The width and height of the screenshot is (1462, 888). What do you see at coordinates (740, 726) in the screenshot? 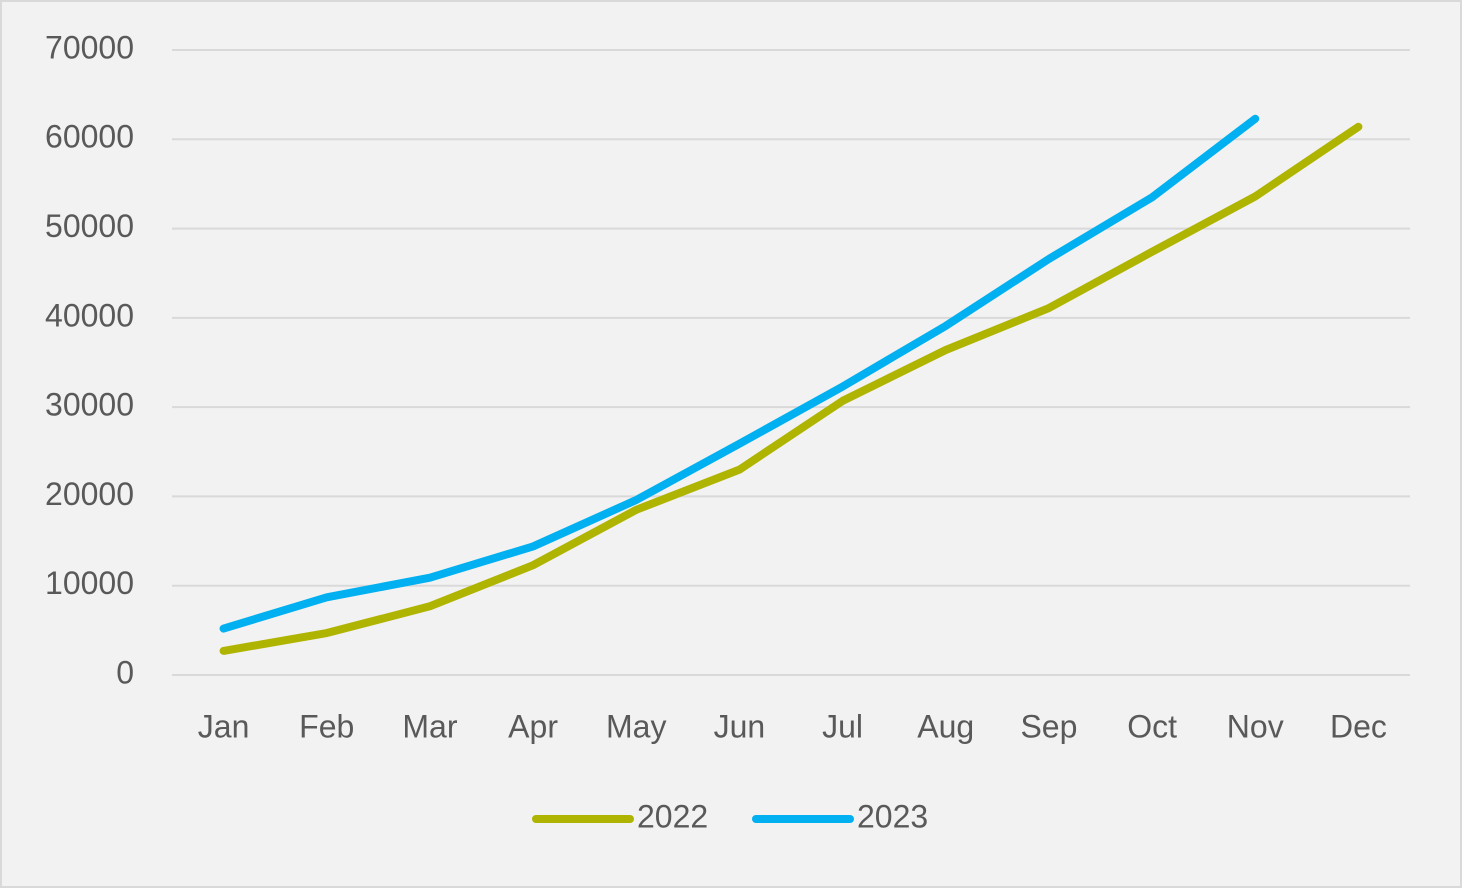
I see `x-tick-label: Jun` at bounding box center [740, 726].